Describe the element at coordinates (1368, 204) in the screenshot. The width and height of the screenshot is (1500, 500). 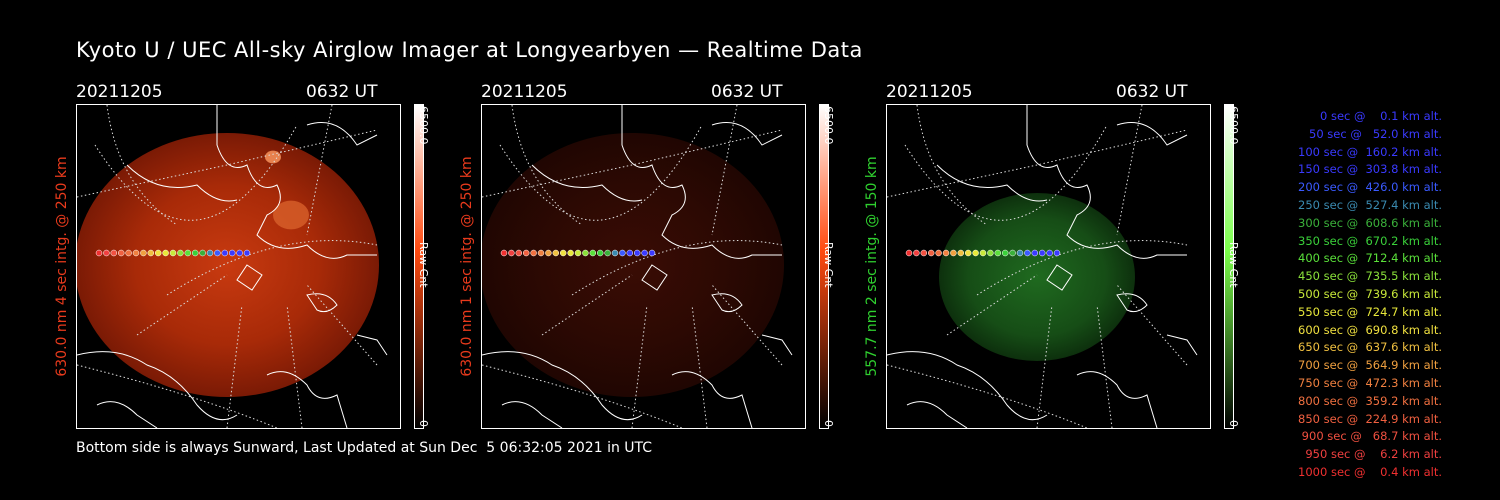
I see `legend-row: 250 sec @ 527.4 km alt.` at that location.